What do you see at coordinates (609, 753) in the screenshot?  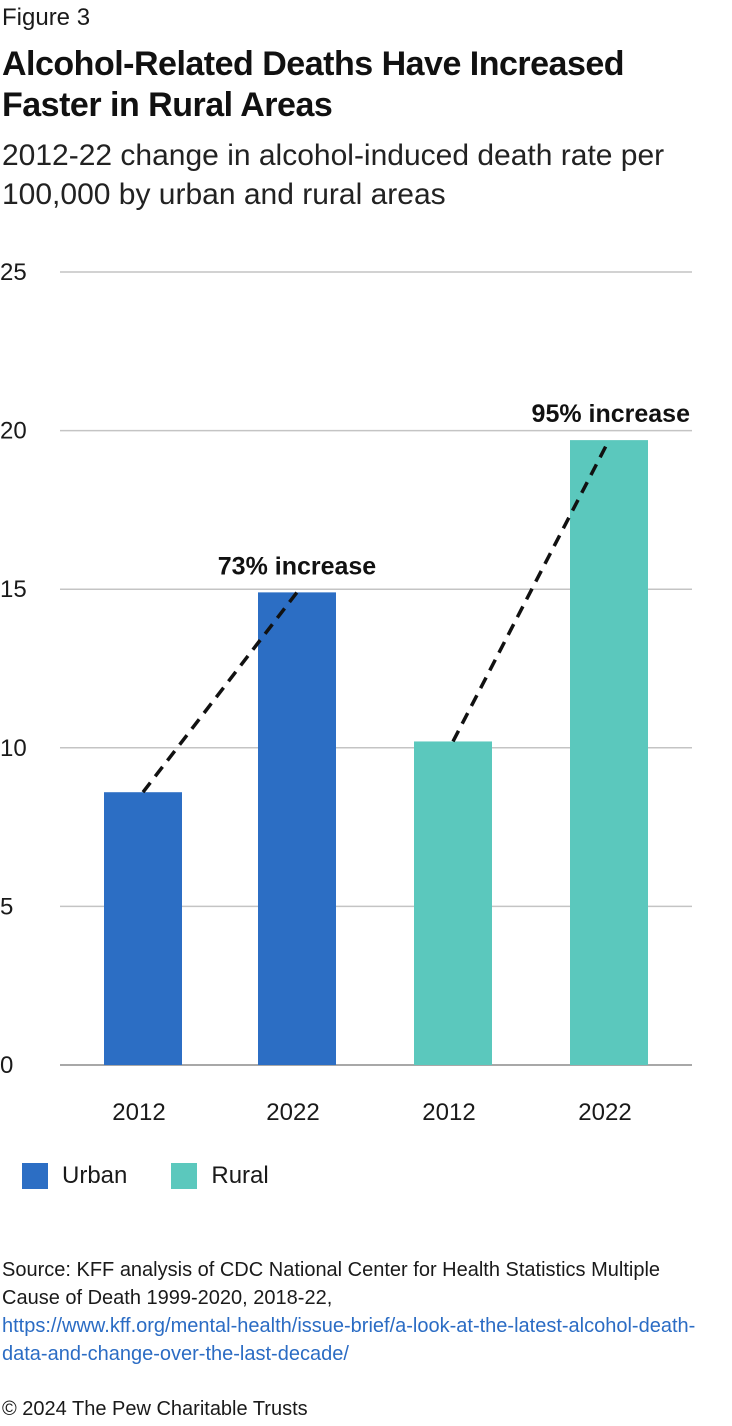 I see `bar-rural-2022` at bounding box center [609, 753].